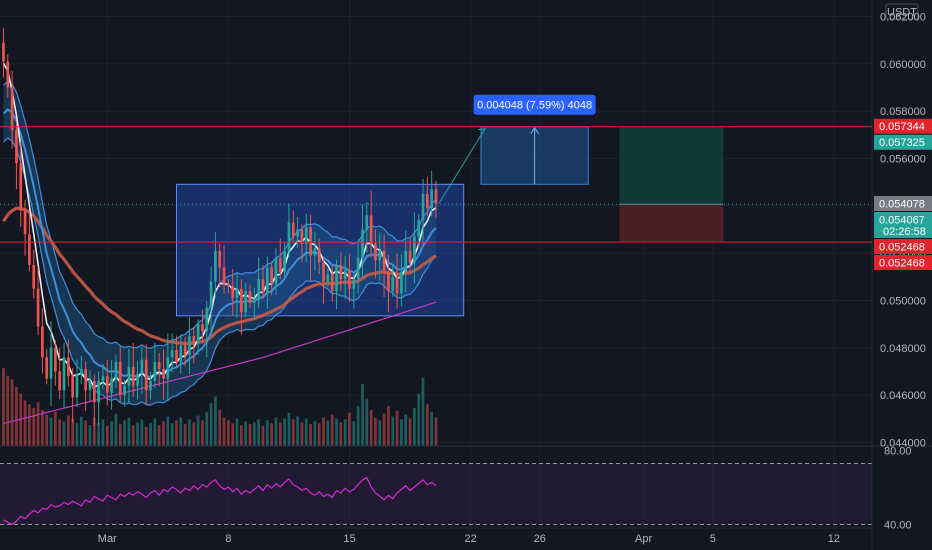 The image size is (932, 550). Describe the element at coordinates (671, 165) in the screenshot. I see `target-zone` at that location.